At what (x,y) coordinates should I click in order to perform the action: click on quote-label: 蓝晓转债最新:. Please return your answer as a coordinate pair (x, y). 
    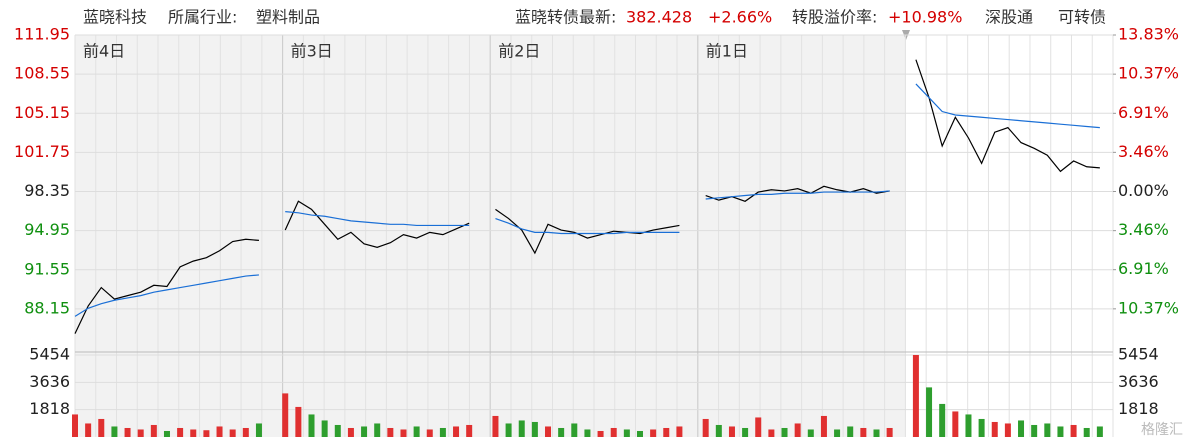
    Looking at the image, I should click on (565, 17).